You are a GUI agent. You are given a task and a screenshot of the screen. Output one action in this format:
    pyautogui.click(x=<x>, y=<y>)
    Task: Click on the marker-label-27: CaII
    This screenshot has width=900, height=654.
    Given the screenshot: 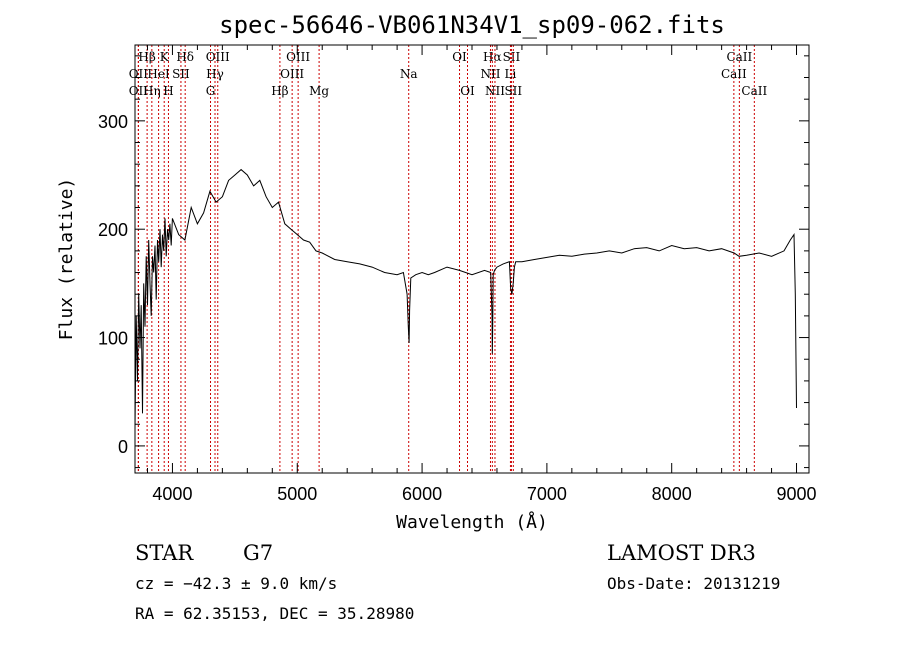 What is the action you would take?
    pyautogui.click(x=754, y=91)
    